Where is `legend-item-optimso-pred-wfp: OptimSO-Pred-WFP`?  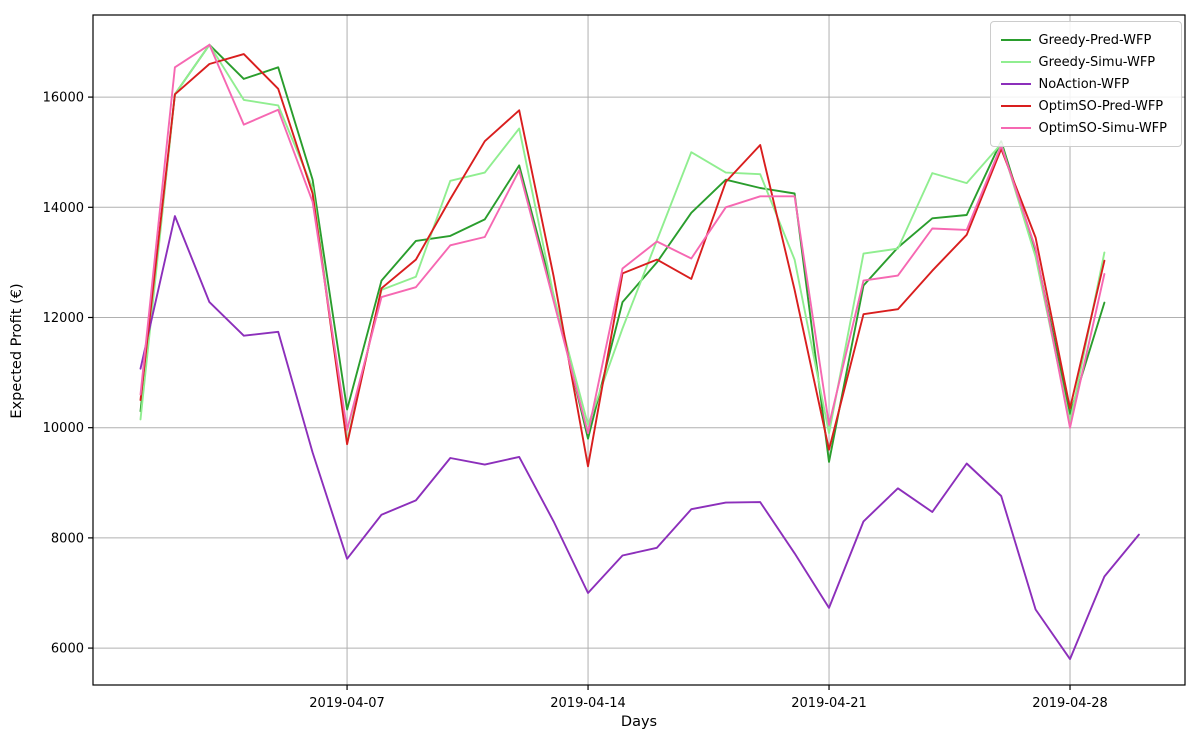 legend-item-optimso-pred-wfp: OptimSO-Pred-WFP is located at coordinates (1086, 106).